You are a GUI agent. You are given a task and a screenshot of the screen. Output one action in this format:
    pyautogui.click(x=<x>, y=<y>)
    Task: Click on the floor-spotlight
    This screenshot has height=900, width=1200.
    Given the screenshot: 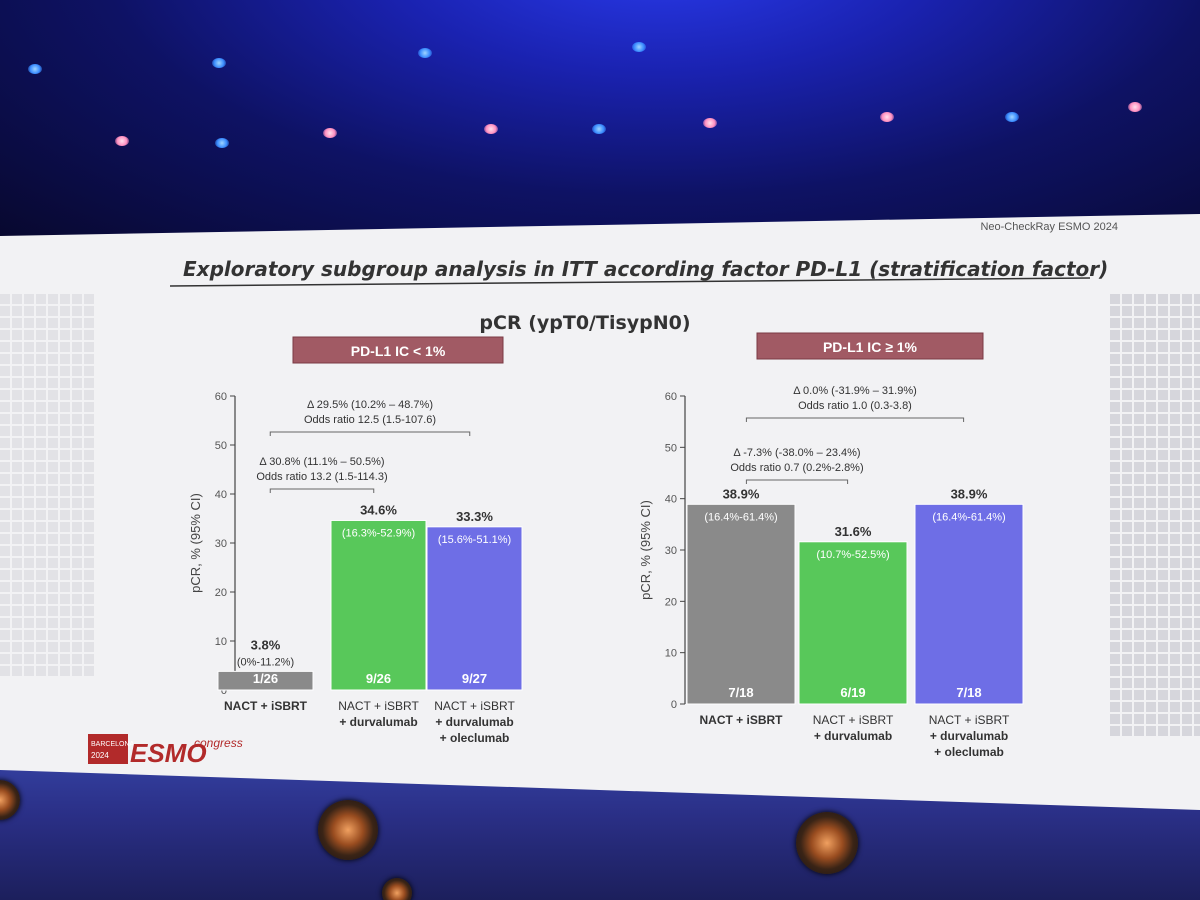 What is the action you would take?
    pyautogui.click(x=397, y=889)
    